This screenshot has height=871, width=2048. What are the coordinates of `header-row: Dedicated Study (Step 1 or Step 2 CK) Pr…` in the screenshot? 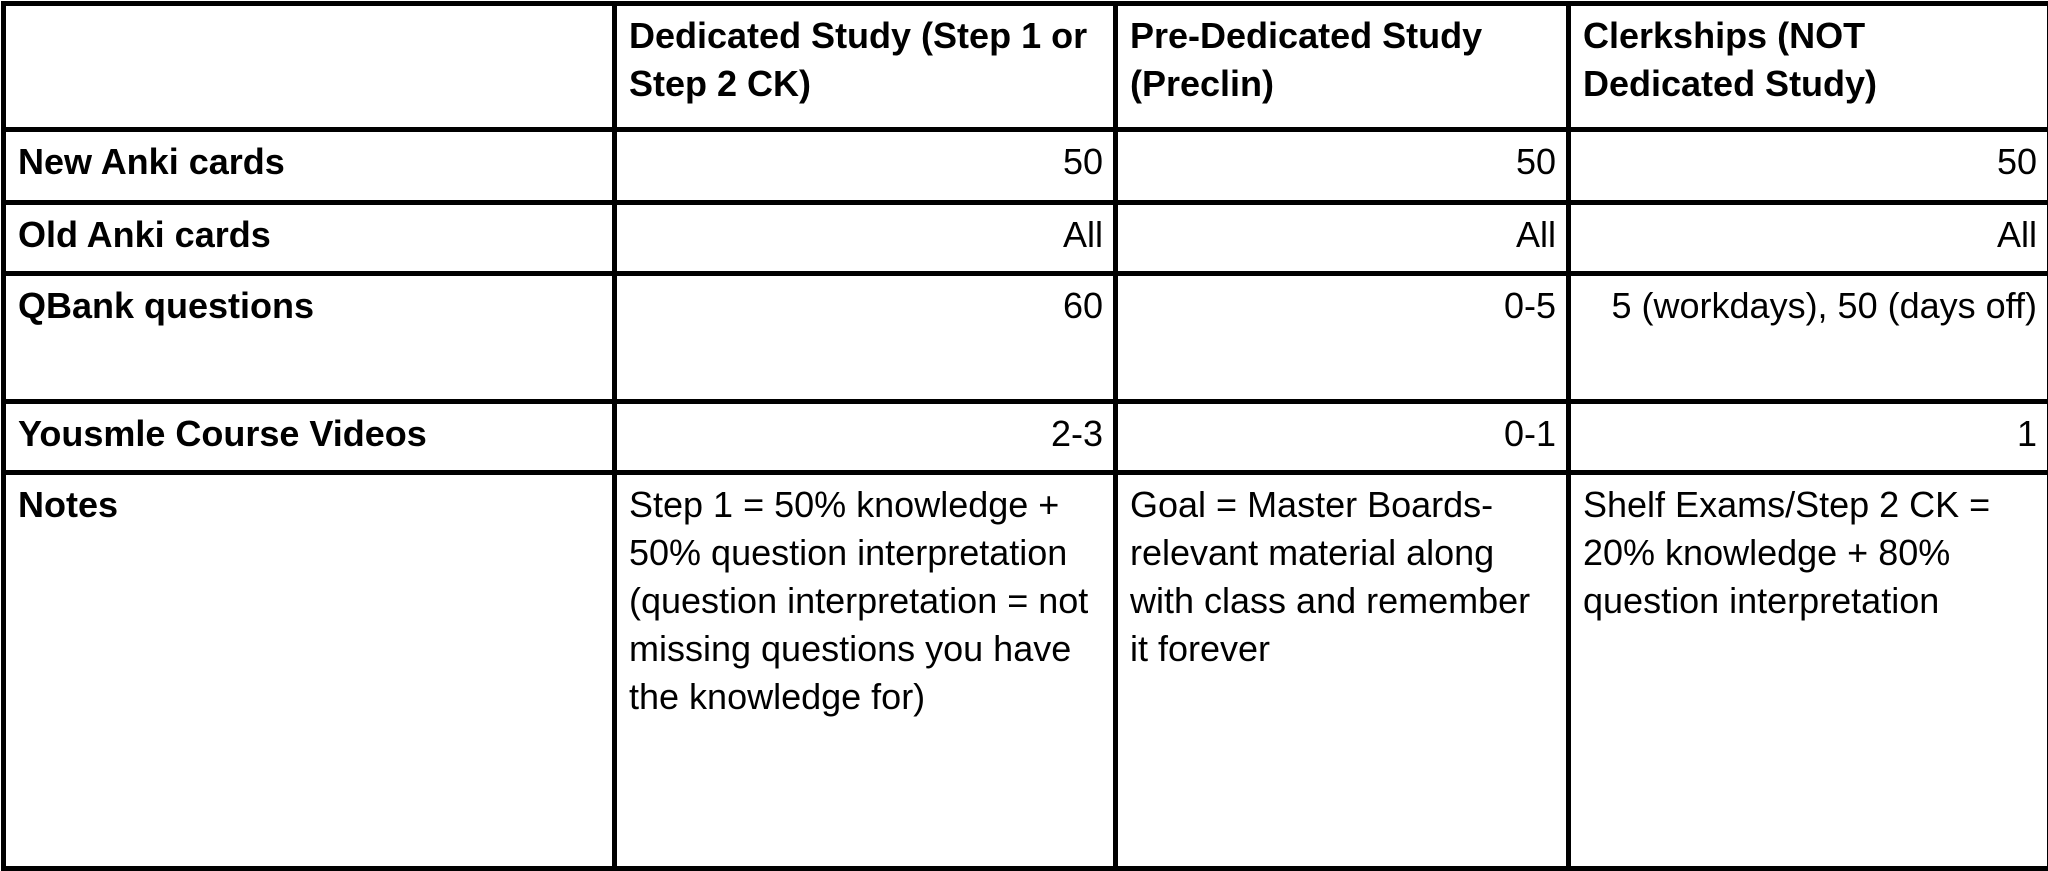 It's located at (1026, 67).